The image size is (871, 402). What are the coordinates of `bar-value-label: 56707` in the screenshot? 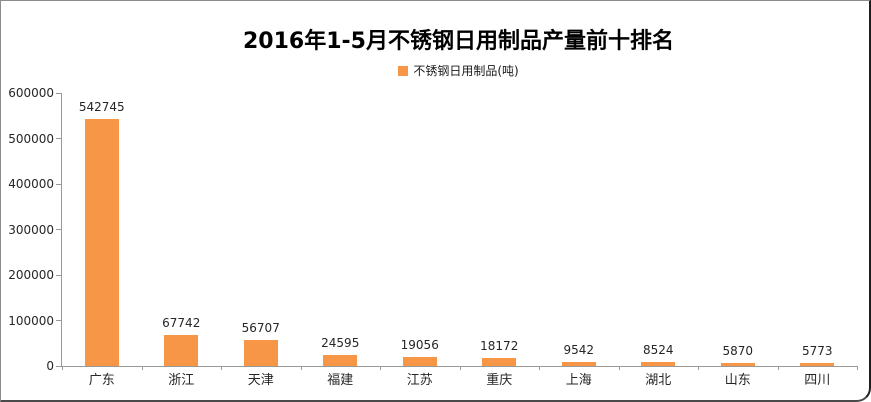 It's located at (260, 328).